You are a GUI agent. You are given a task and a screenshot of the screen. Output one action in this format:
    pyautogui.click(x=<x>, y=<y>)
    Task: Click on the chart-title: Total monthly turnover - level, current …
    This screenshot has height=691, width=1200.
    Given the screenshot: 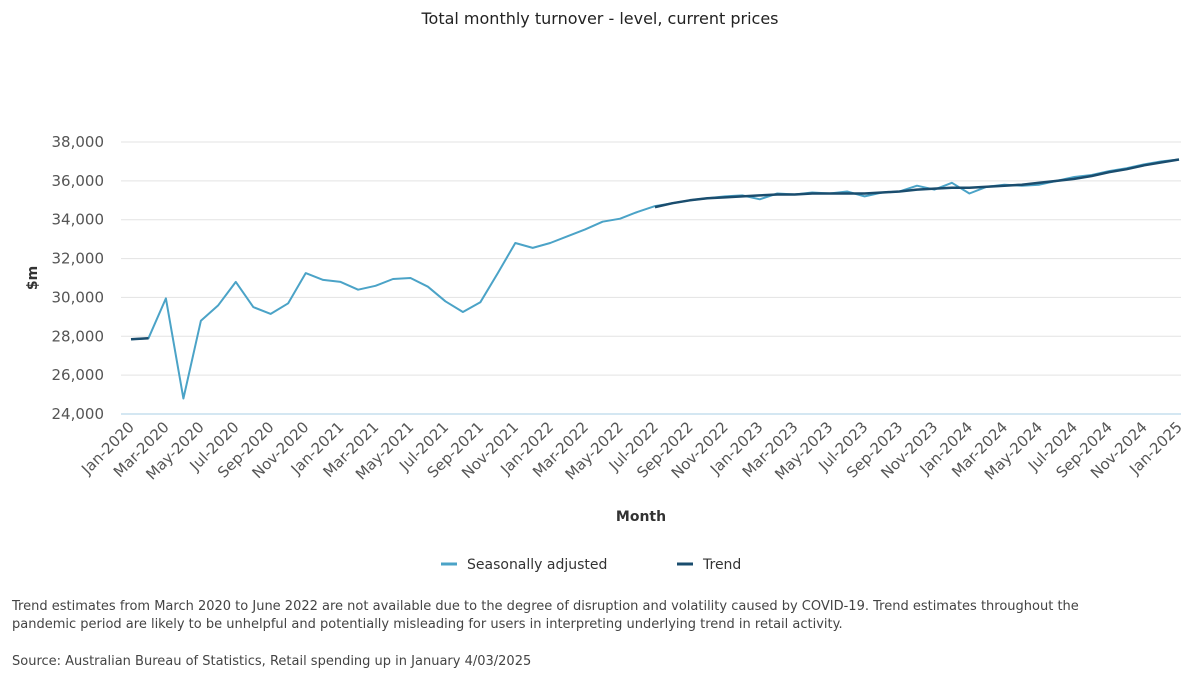 What is the action you would take?
    pyautogui.click(x=599, y=18)
    